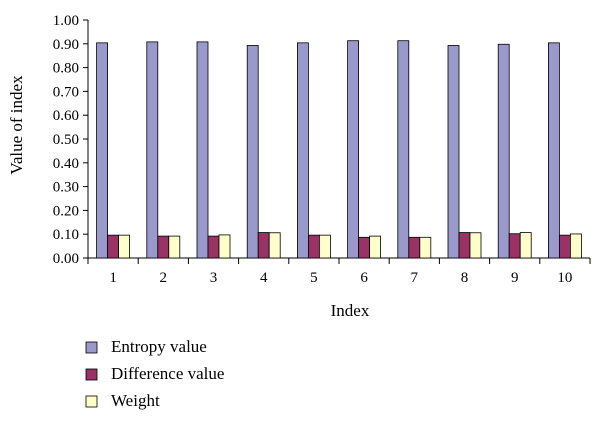 This screenshot has width=613, height=422. I want to click on y-tick-label: 0.20, so click(66, 211).